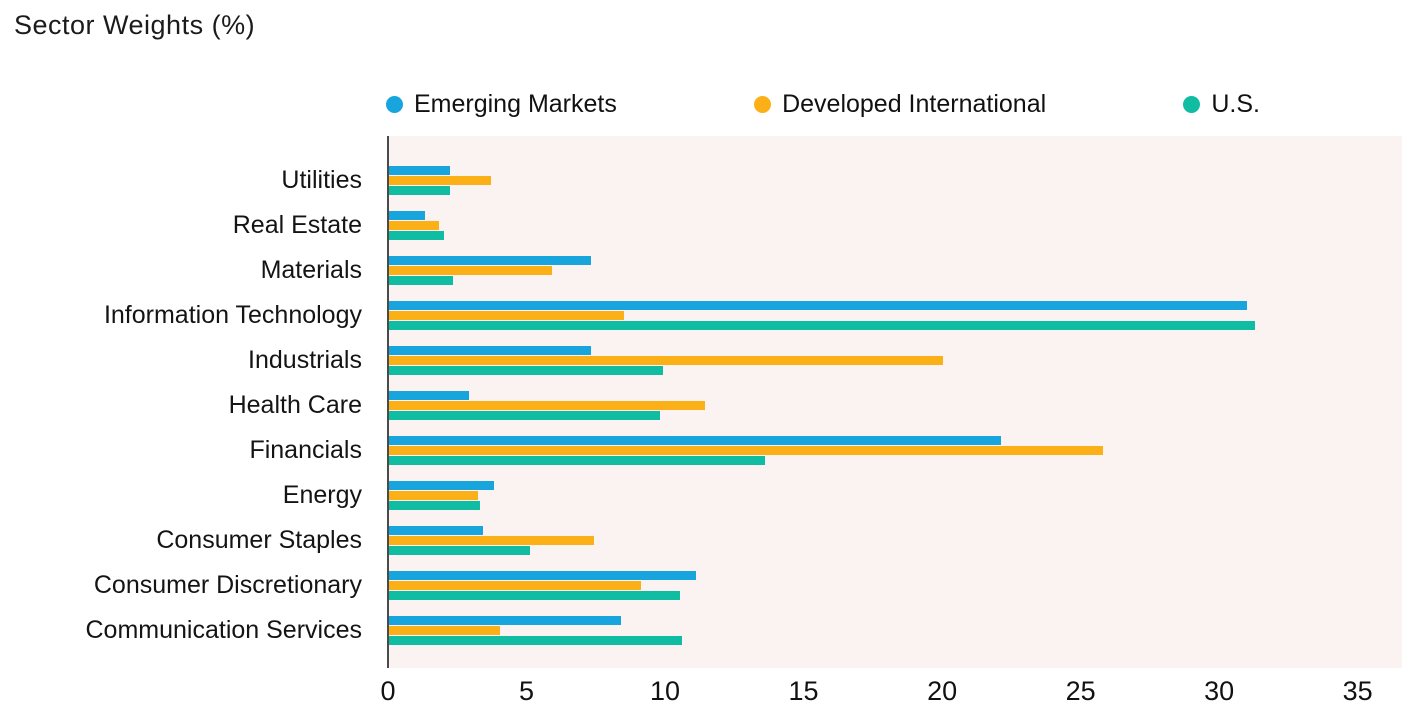 The width and height of the screenshot is (1416, 720). What do you see at coordinates (224, 630) in the screenshot?
I see `category-label-communication-services: Communication Services` at bounding box center [224, 630].